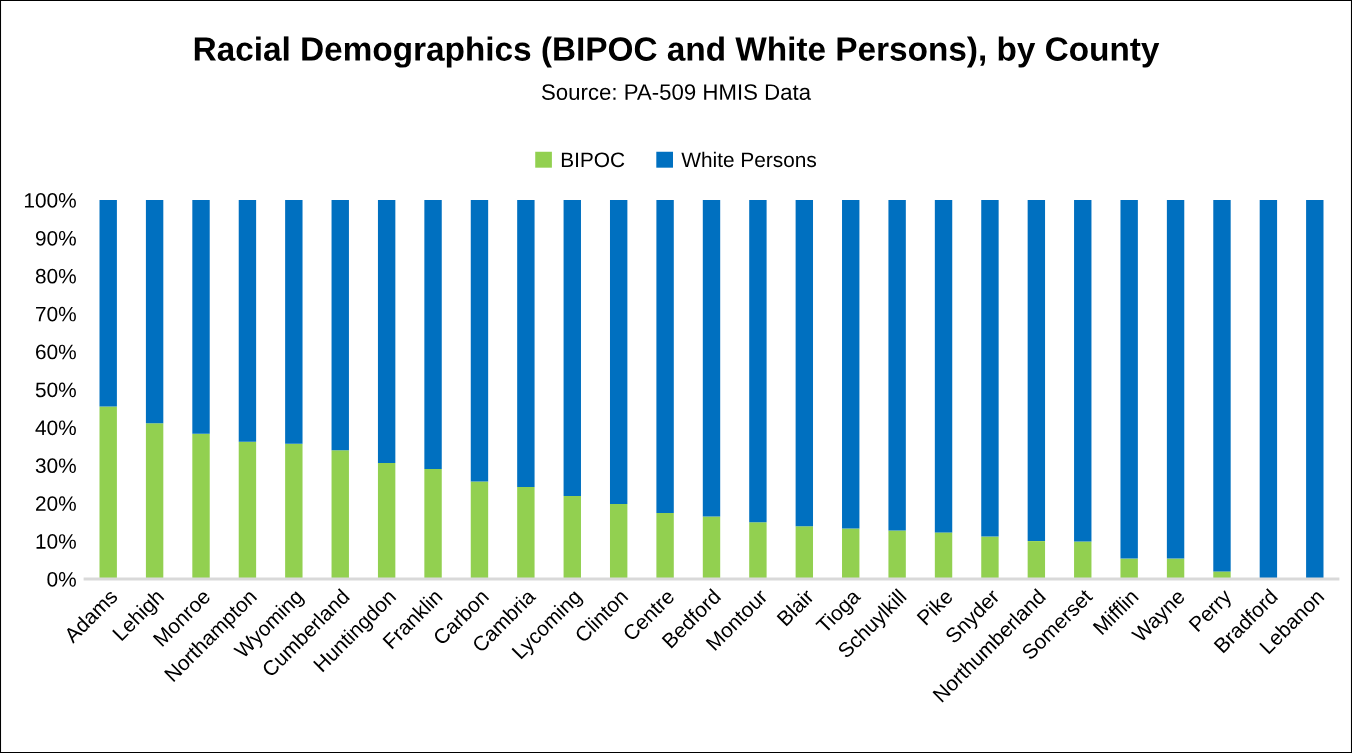 The width and height of the screenshot is (1352, 753). I want to click on y-tick-label: 60%, so click(56, 352).